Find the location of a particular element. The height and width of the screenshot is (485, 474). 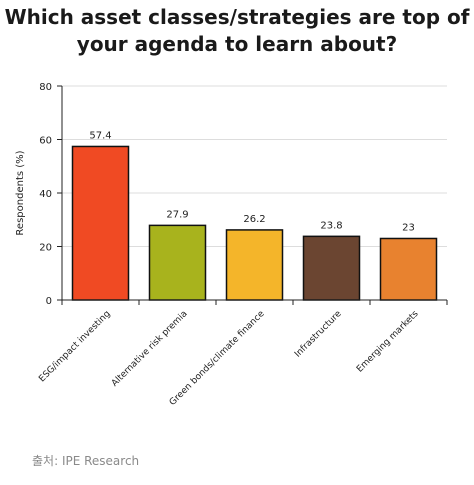

data-label: 23.8 is located at coordinates (331, 225).